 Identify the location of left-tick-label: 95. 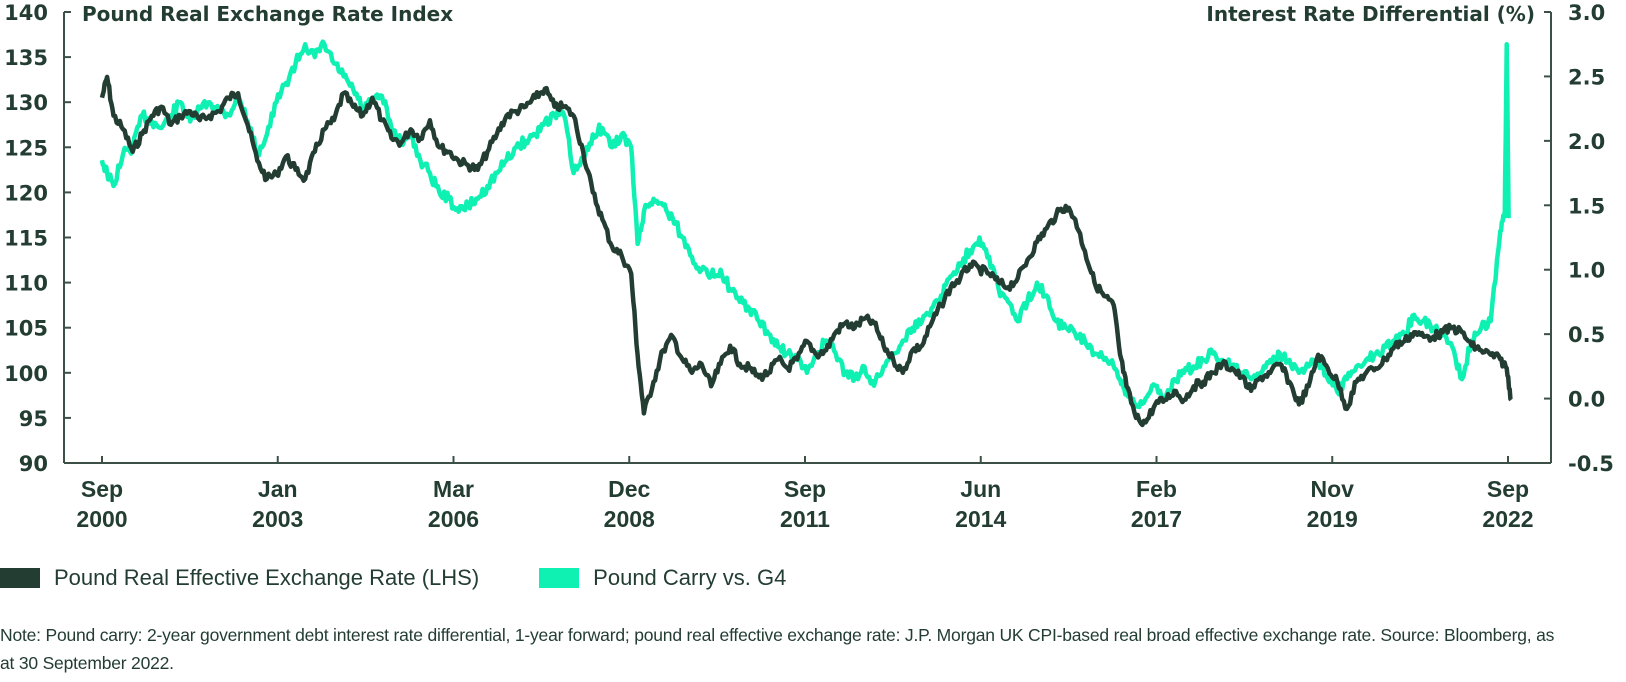
(33, 419).